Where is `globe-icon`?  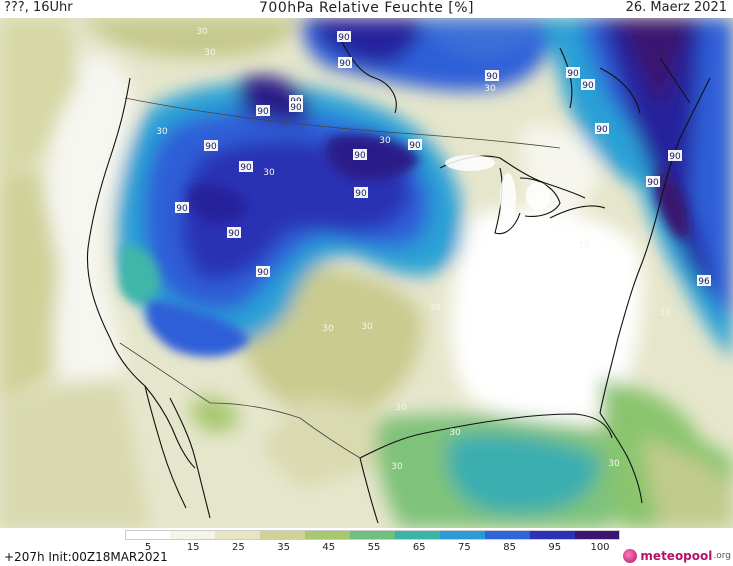
globe-icon is located at coordinates (630, 556).